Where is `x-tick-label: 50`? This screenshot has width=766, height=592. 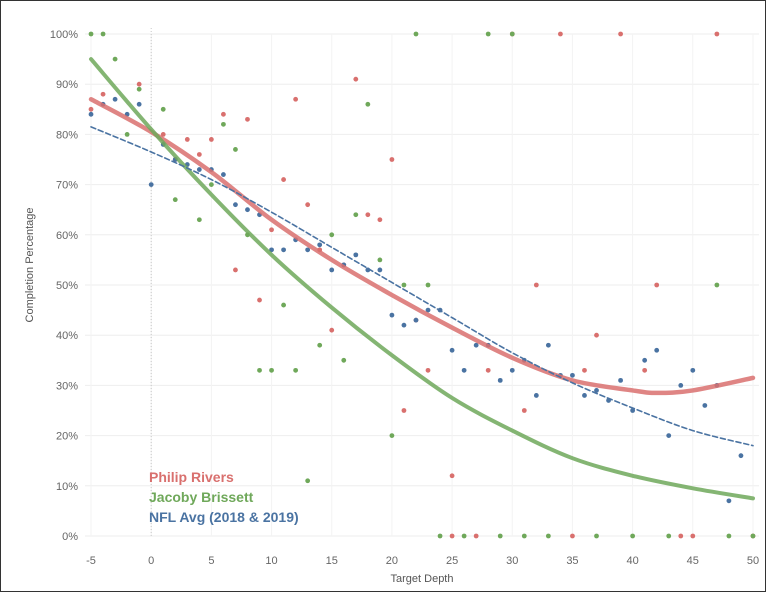
x-tick-label: 50 is located at coordinates (753, 561).